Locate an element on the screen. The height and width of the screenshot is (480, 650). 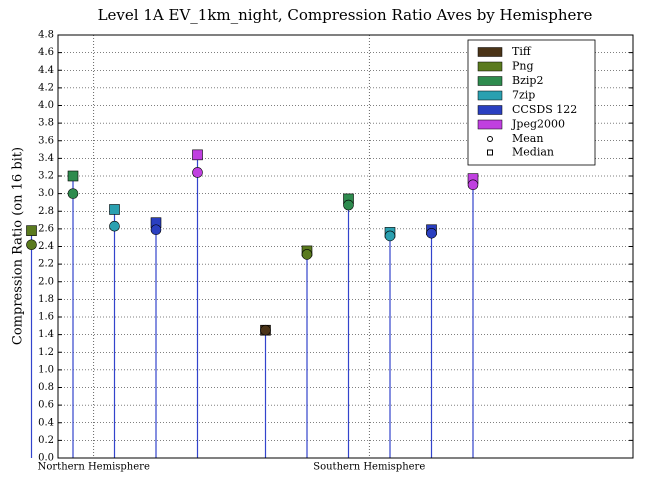
y-tick-label: 2.8 is located at coordinates (46, 211).